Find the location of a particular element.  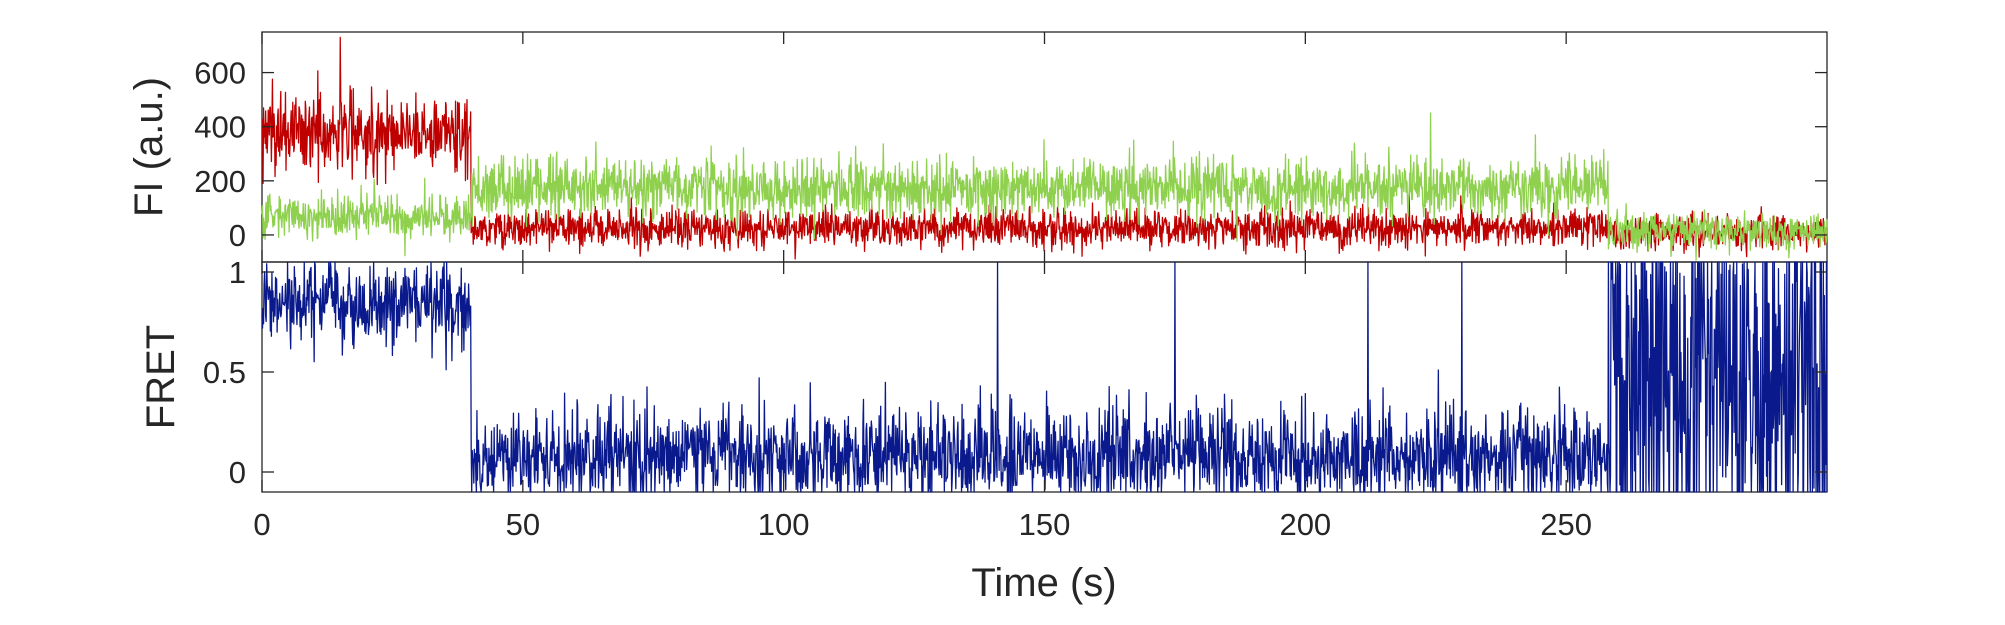

fluorescence-ytick-label: 200 is located at coordinates (220, 181).